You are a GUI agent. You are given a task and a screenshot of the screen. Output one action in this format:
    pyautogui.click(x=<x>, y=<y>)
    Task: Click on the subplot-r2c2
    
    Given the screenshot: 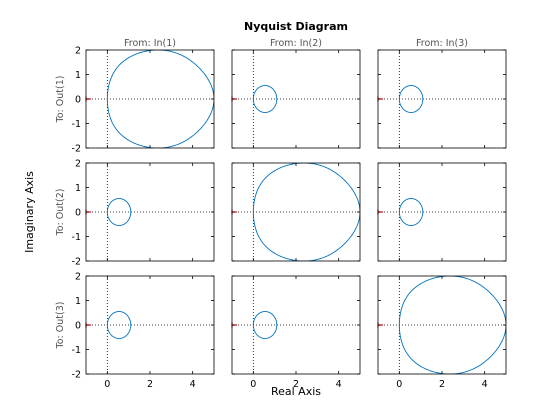 What is the action you would take?
    pyautogui.click(x=296, y=212)
    